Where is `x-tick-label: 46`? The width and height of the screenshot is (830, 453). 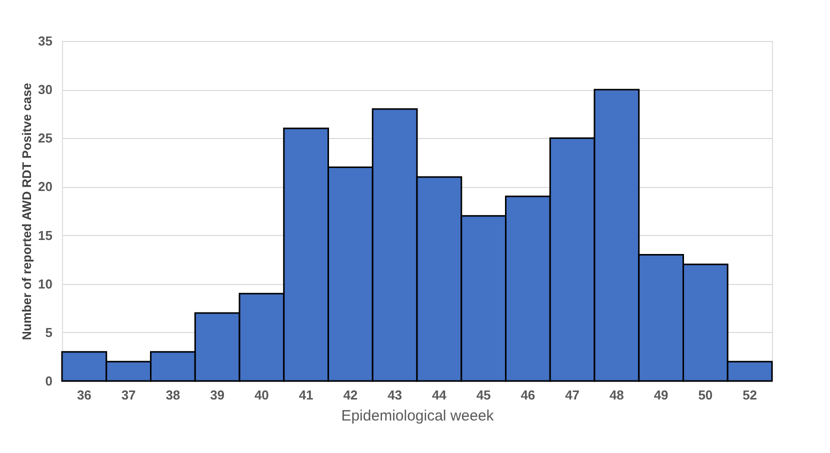
x-tick-label: 46 is located at coordinates (528, 395).